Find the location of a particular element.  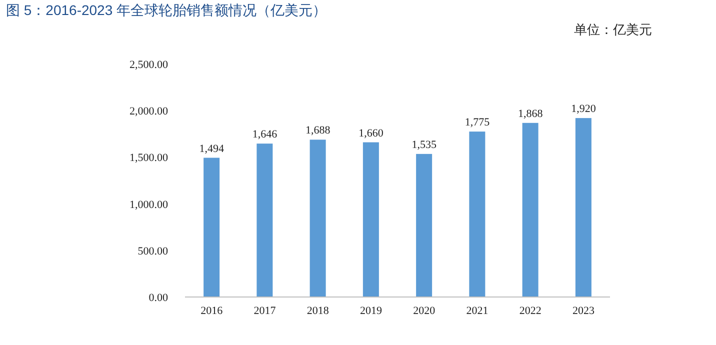

data-label: 1,494 is located at coordinates (211, 148).